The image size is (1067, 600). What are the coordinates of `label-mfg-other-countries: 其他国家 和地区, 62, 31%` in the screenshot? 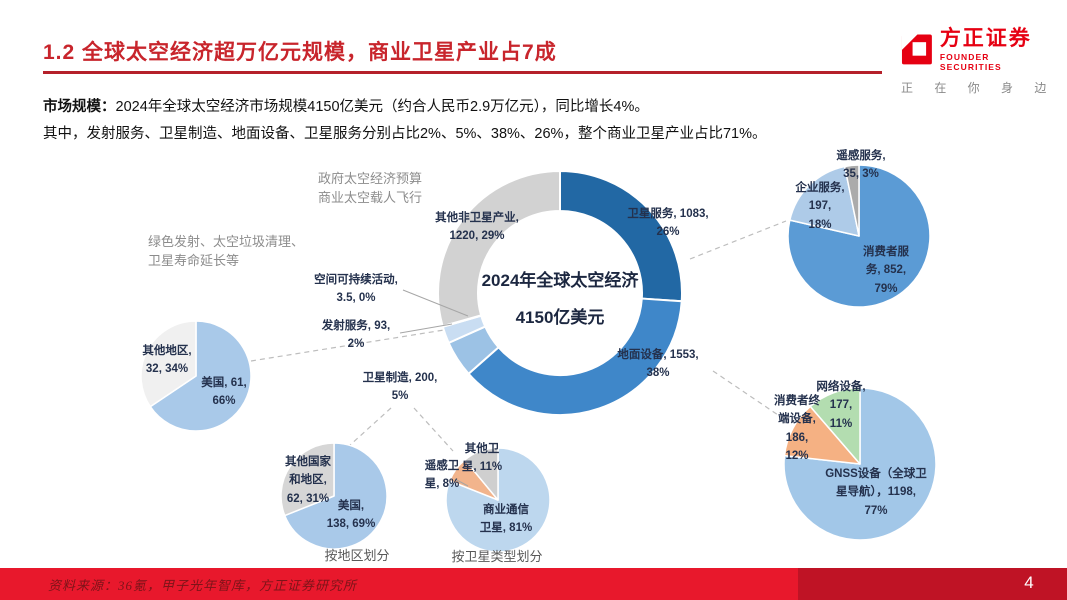 It's located at (308, 480).